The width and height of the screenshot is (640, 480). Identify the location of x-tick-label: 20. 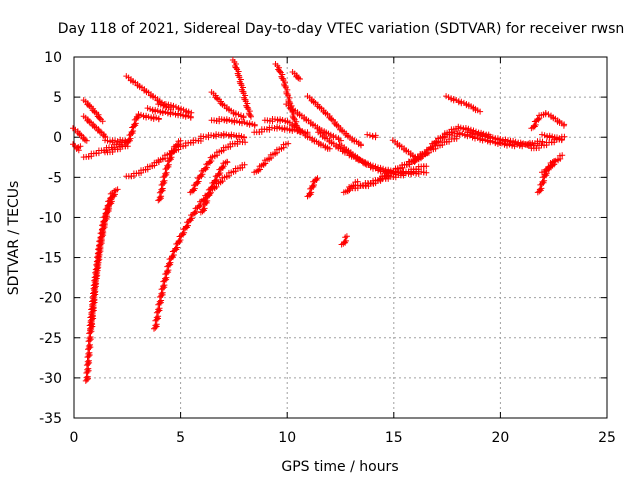
(500, 438).